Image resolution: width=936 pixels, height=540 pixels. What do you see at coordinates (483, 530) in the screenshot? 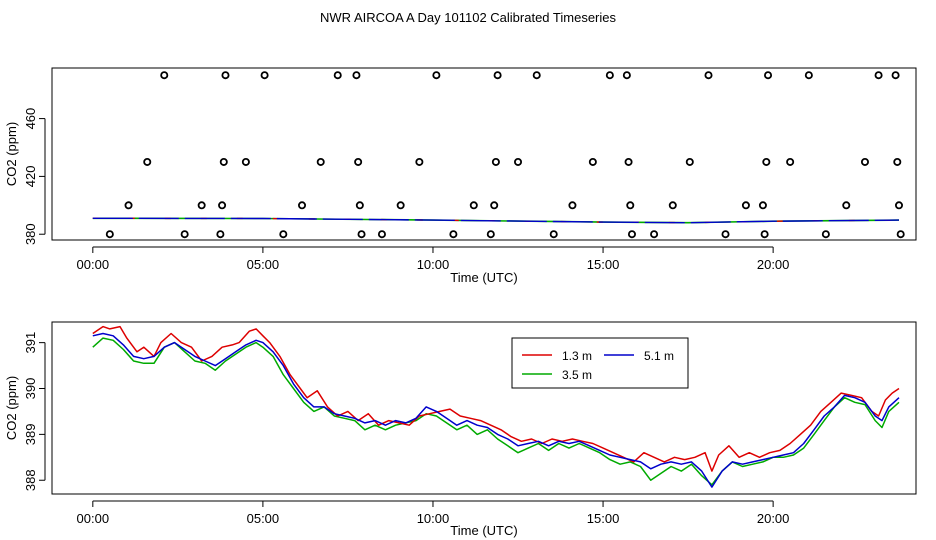
I see `panel-bottom-x-label: Time (UTC)` at bounding box center [483, 530].